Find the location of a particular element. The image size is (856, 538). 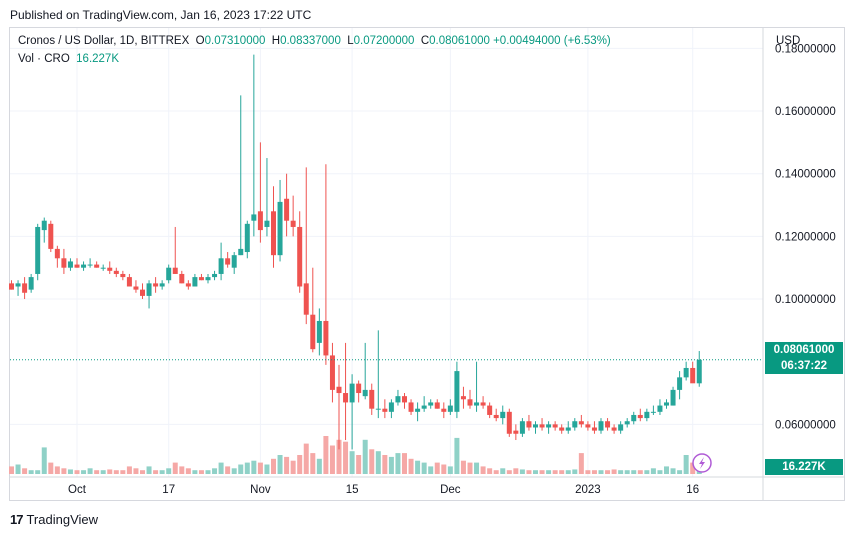

x-tick-label: Dec is located at coordinates (450, 490).